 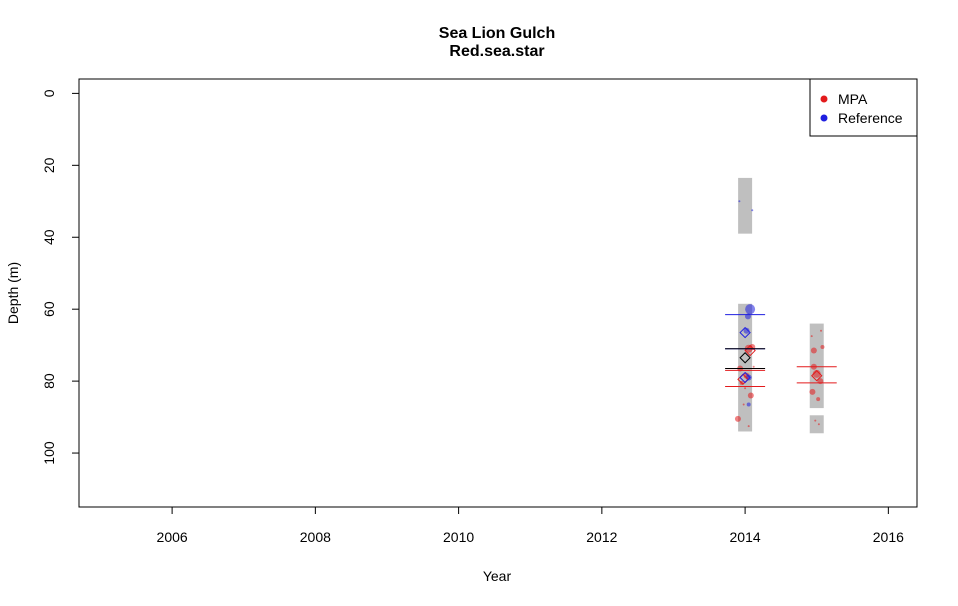 What do you see at coordinates (824, 99) in the screenshot?
I see `legend-mpa-marker` at bounding box center [824, 99].